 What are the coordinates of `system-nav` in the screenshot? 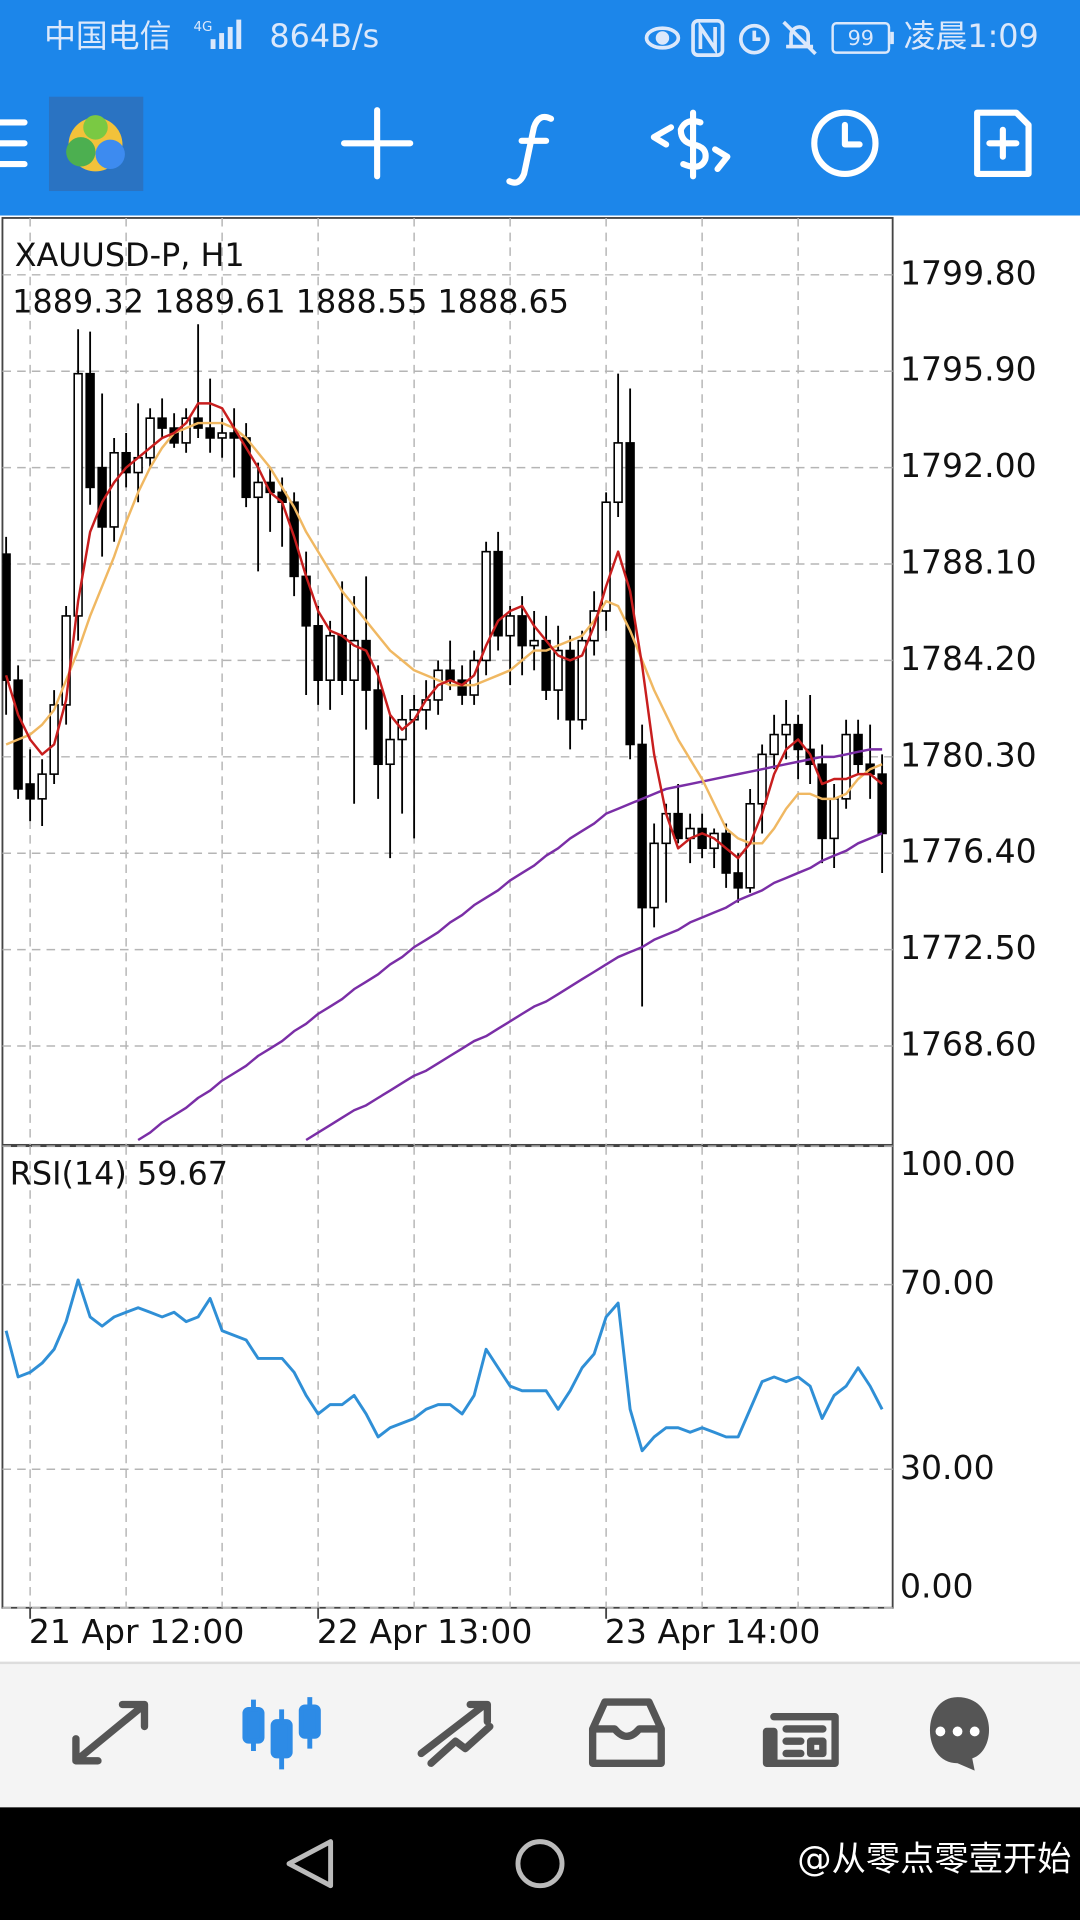 It's located at (540, 1863).